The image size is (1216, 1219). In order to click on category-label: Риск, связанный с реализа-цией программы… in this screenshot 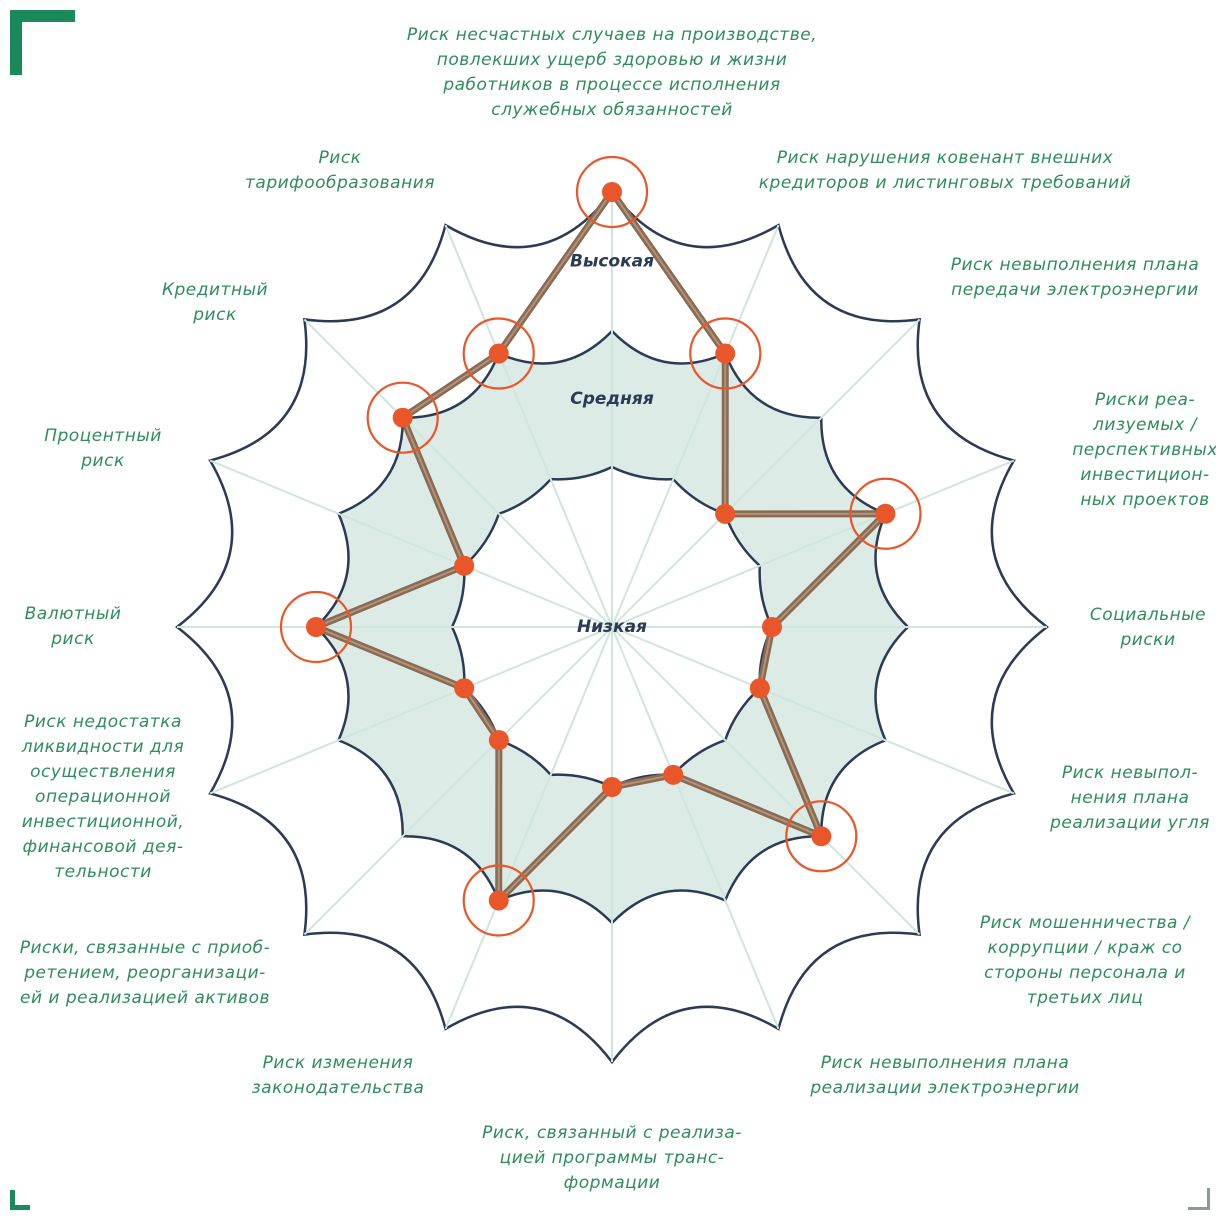, I will do `click(612, 1158)`.